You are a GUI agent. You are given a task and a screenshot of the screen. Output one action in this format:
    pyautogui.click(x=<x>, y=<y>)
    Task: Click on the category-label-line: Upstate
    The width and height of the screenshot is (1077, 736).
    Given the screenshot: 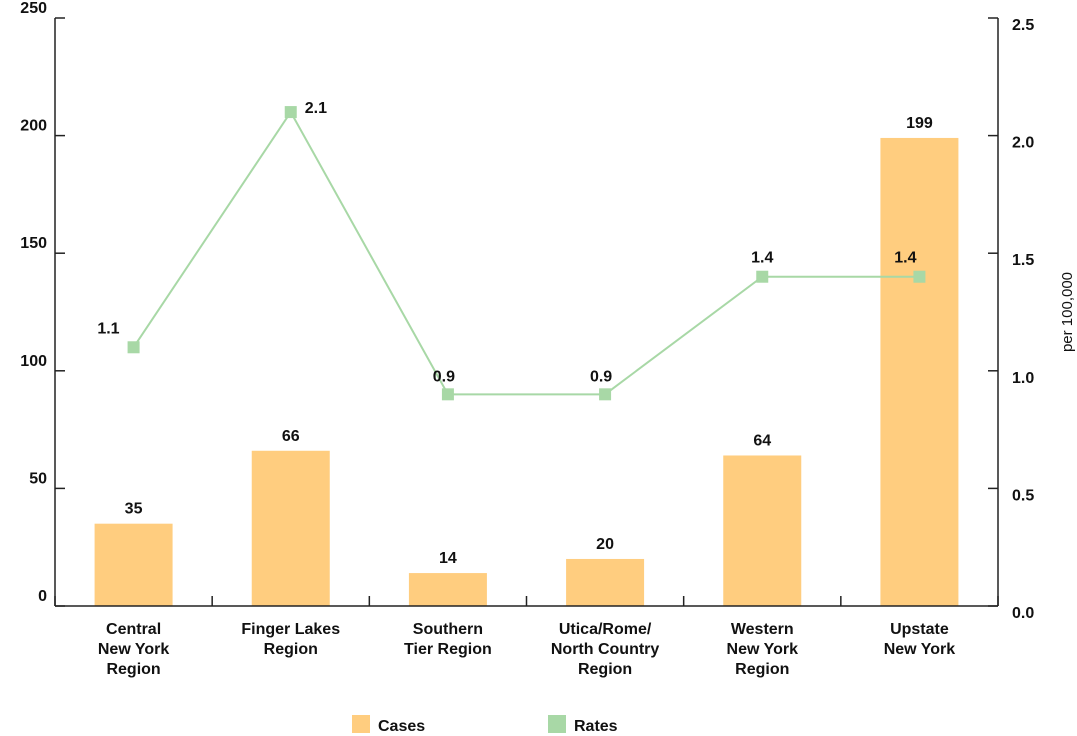 What is the action you would take?
    pyautogui.click(x=919, y=629)
    